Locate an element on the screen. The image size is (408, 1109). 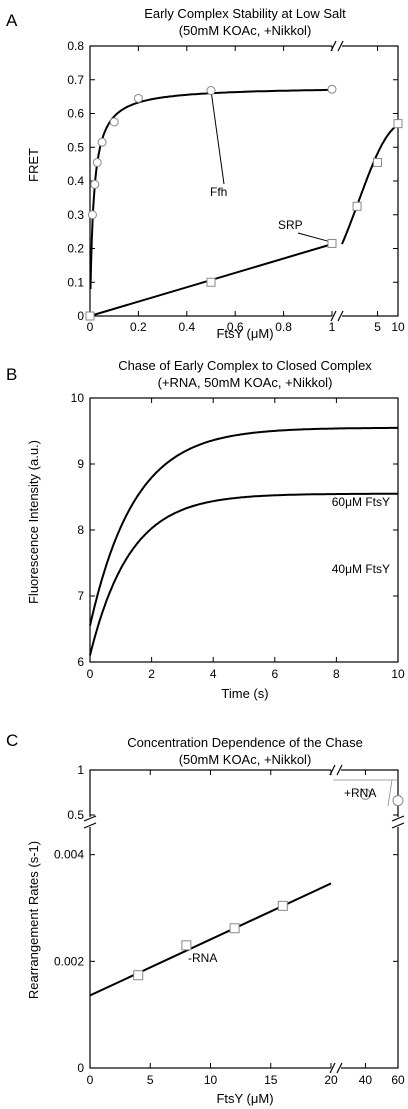
panel-c-ytick-label-3: 0.5 is located at coordinates (75, 815).